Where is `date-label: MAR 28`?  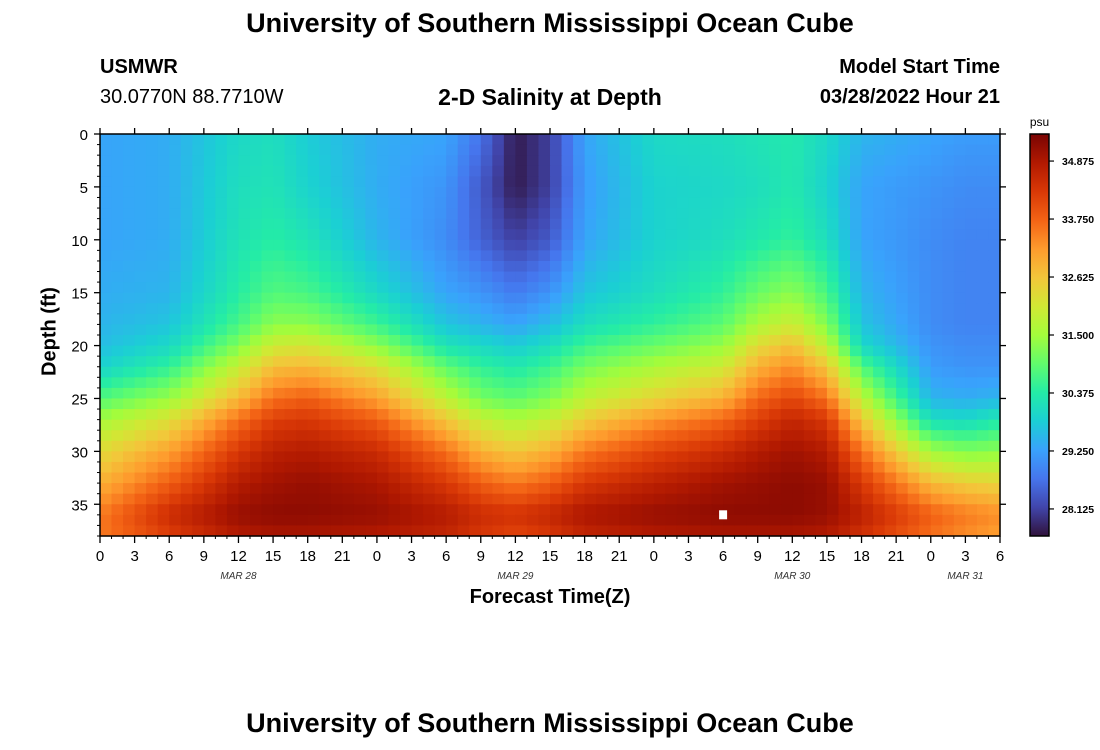
date-label: MAR 28 is located at coordinates (238, 576).